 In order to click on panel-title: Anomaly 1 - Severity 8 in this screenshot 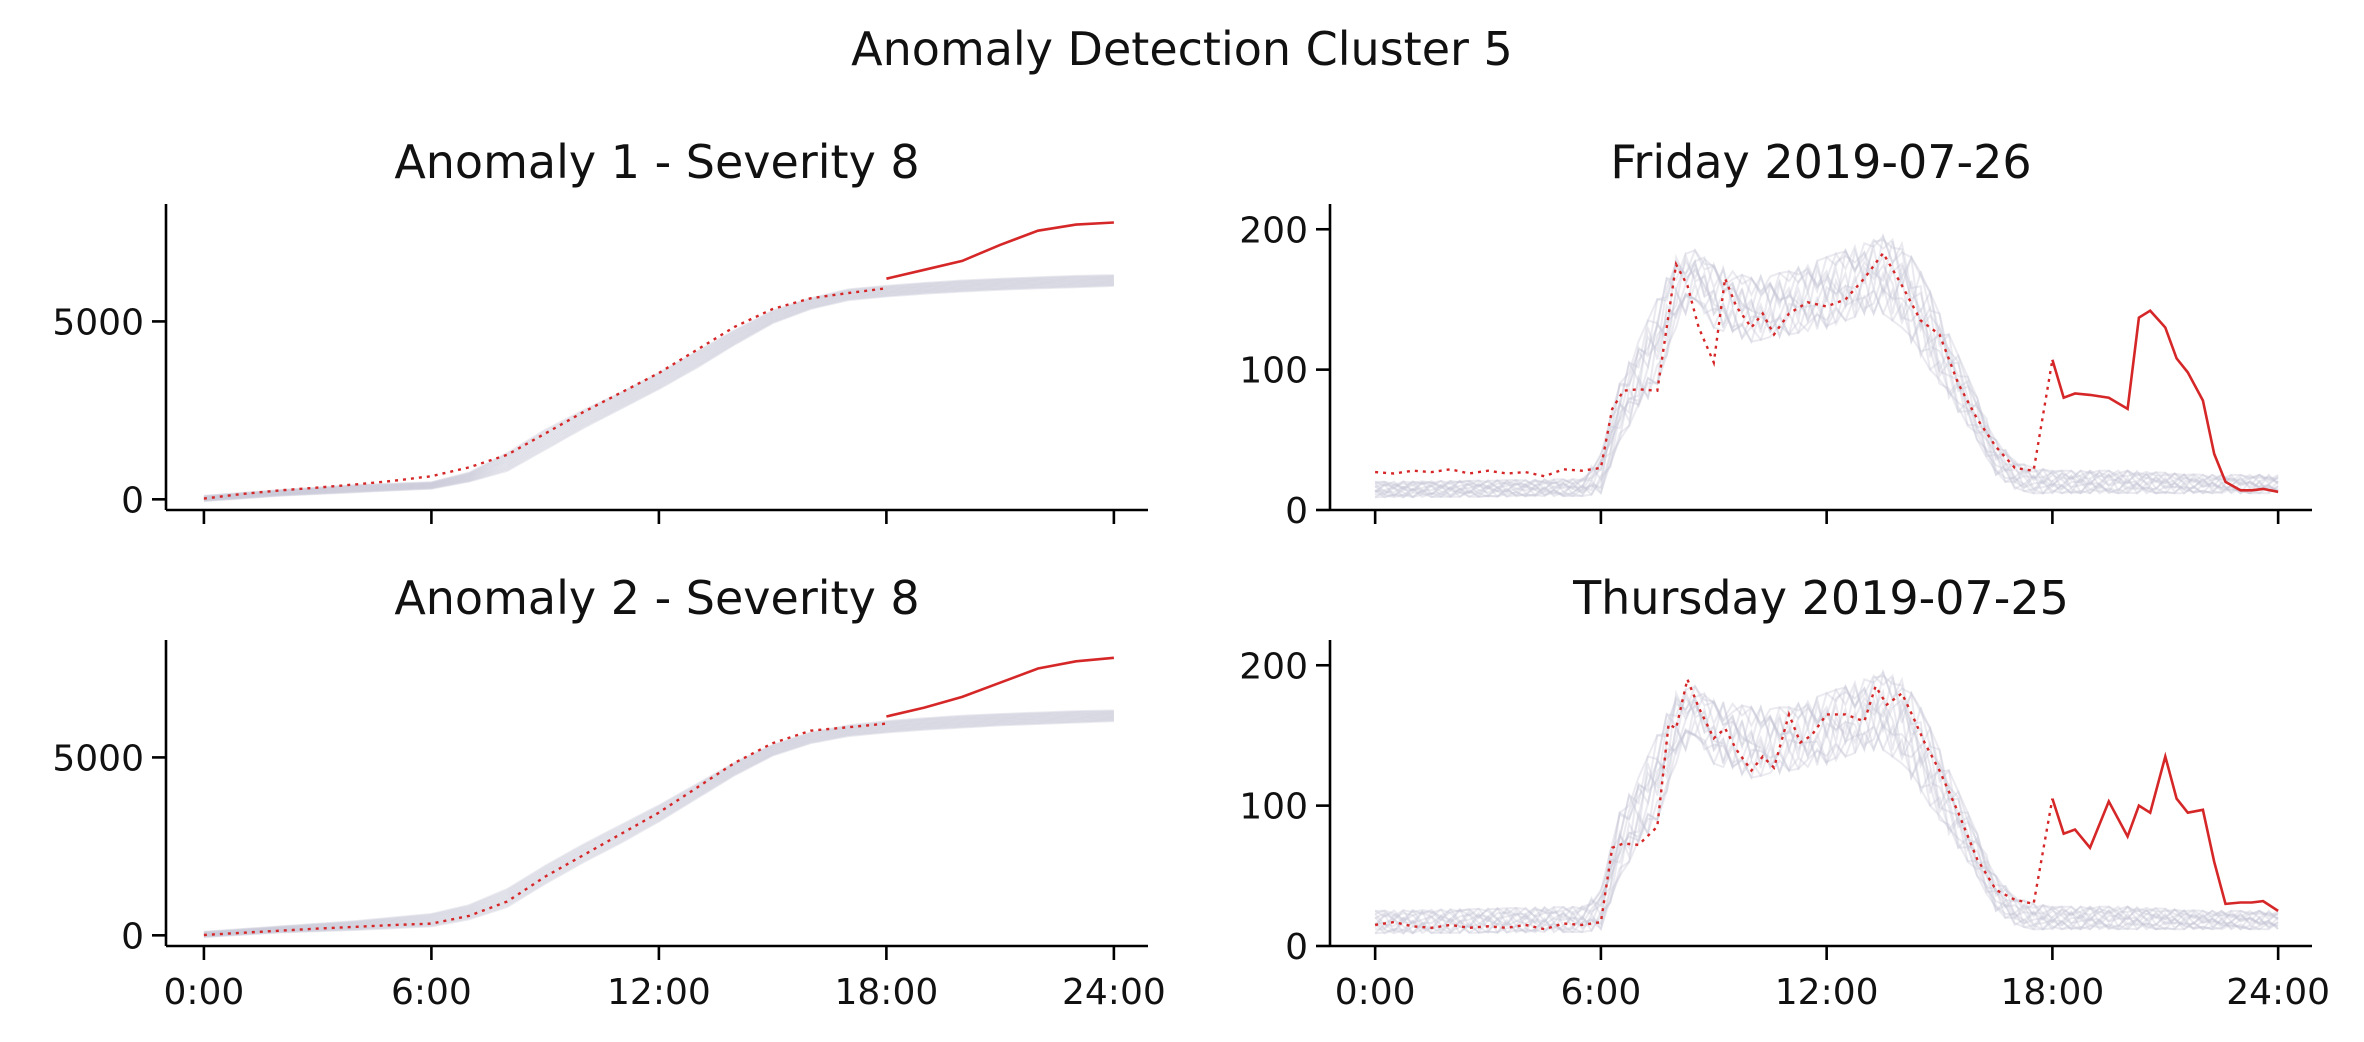, I will do `click(656, 162)`.